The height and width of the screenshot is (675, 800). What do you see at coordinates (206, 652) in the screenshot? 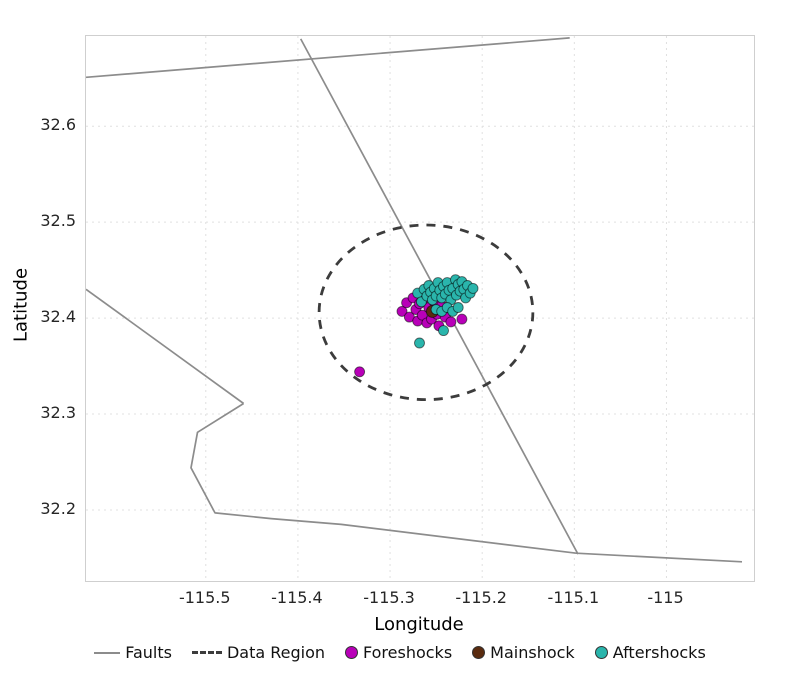
I see `data-region-swatch-icon` at bounding box center [206, 652].